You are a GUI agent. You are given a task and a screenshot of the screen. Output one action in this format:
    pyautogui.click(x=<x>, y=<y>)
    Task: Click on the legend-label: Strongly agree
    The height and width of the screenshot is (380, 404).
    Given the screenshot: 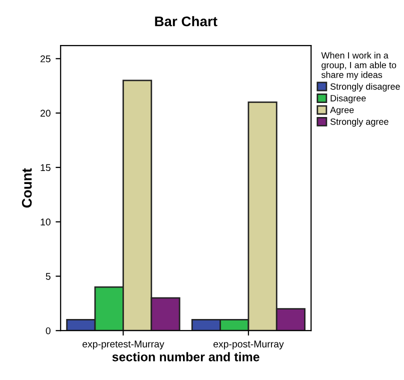 What is the action you would take?
    pyautogui.click(x=359, y=122)
    